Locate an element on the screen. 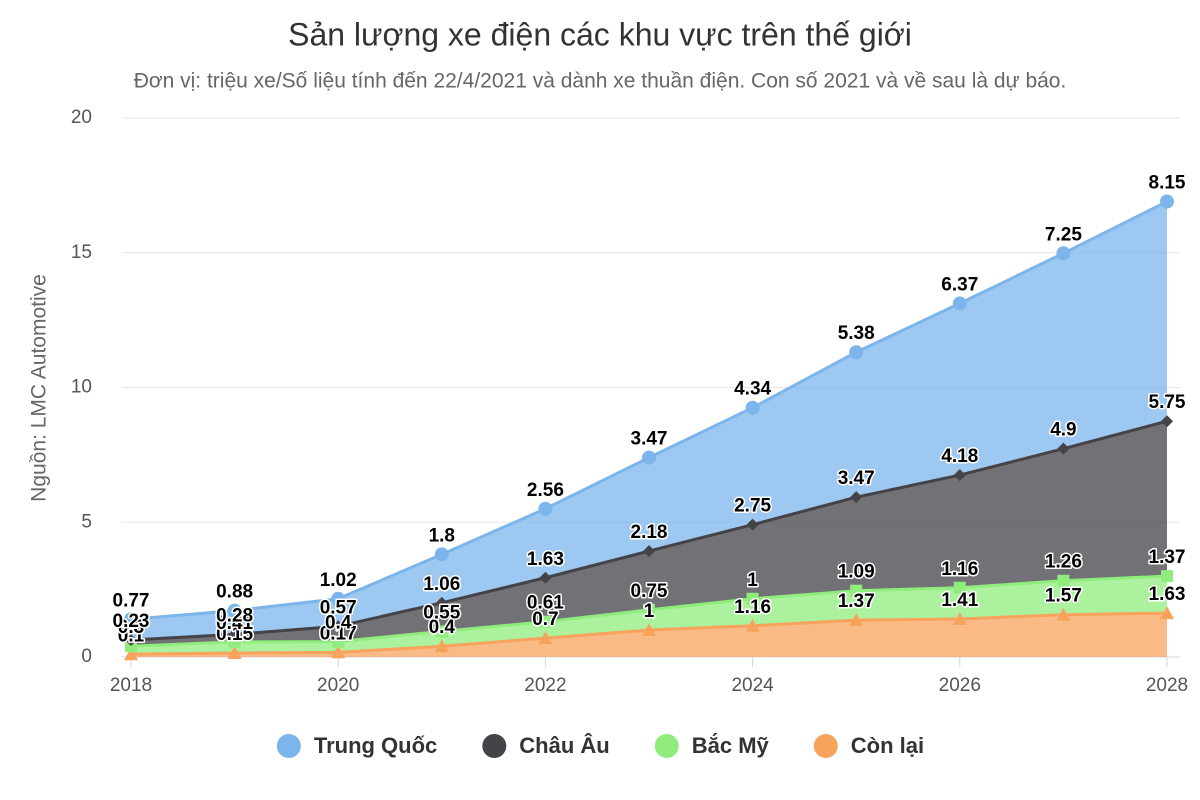 The width and height of the screenshot is (1200, 800). data-label: 0.4 is located at coordinates (338, 623).